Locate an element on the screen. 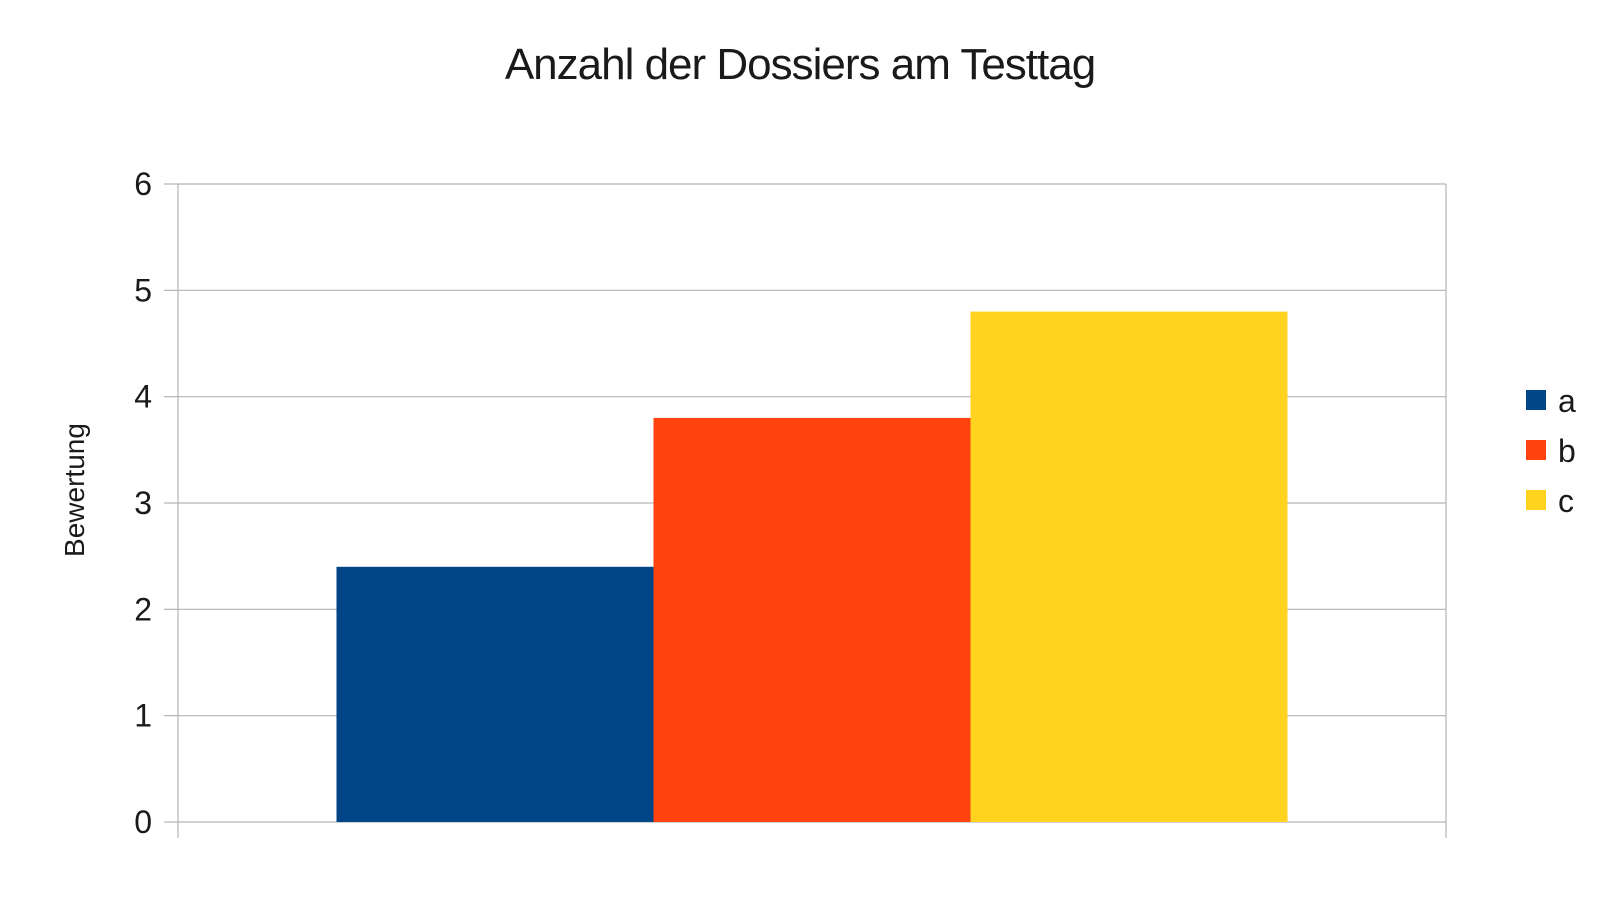 This screenshot has height=900, width=1600. y-tick-label: 5 is located at coordinates (143, 290).